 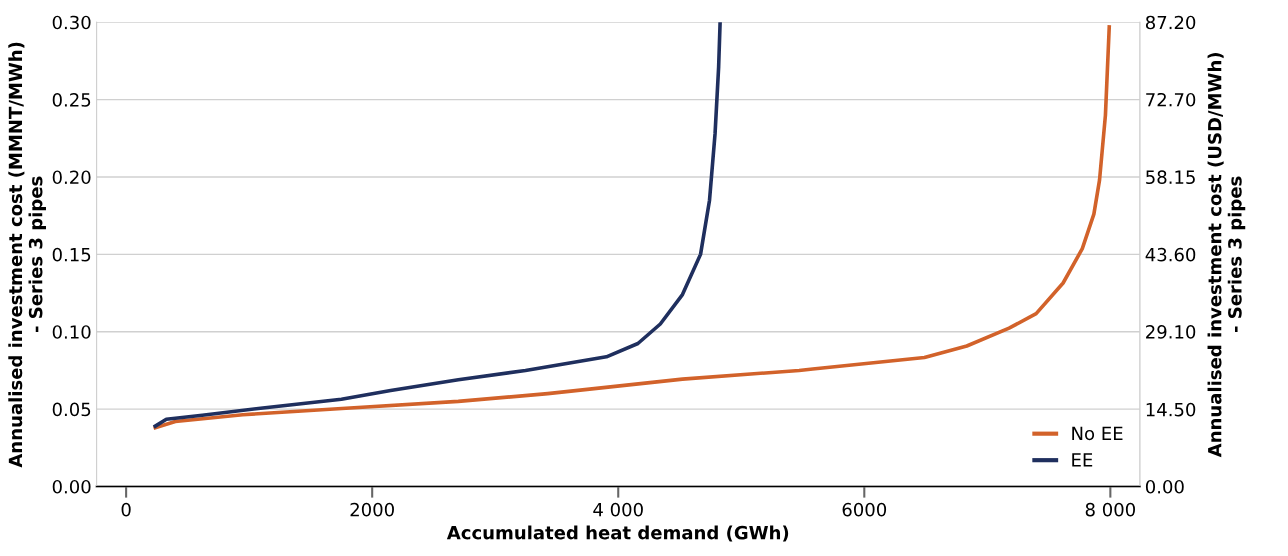 What do you see at coordinates (1097, 433) in the screenshot?
I see `legend-label: No EE` at bounding box center [1097, 433].